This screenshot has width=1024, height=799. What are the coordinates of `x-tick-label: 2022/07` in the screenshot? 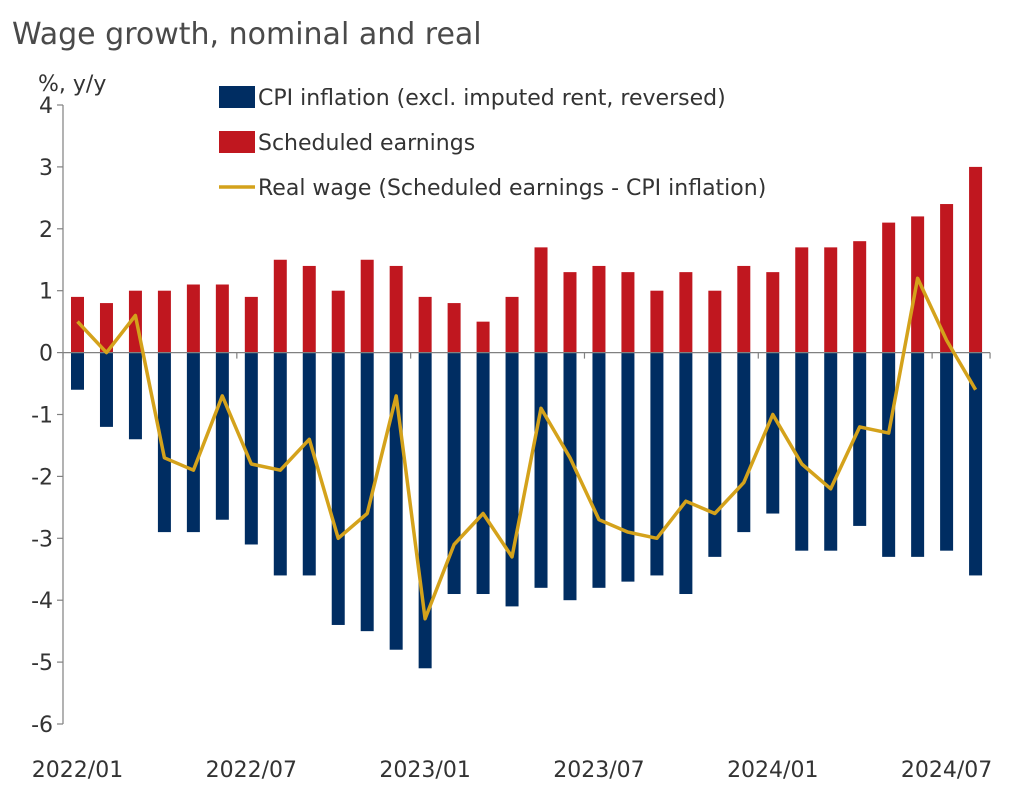 It's located at (251, 770).